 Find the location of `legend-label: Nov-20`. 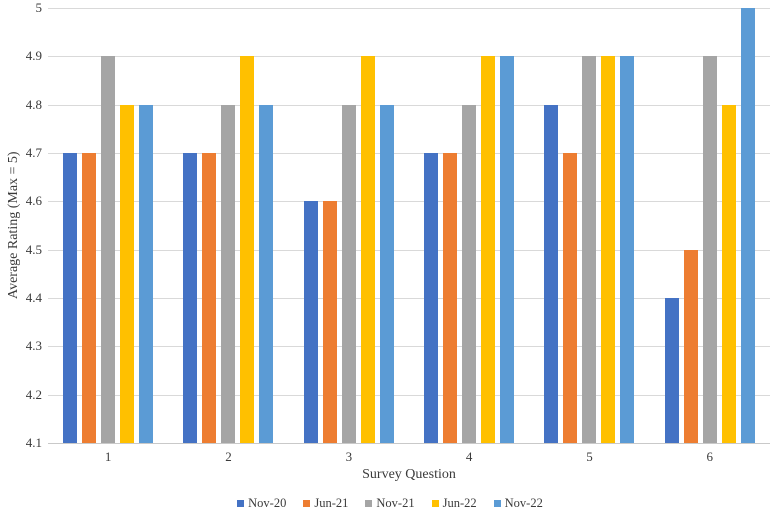

legend-label: Nov-20 is located at coordinates (267, 503).